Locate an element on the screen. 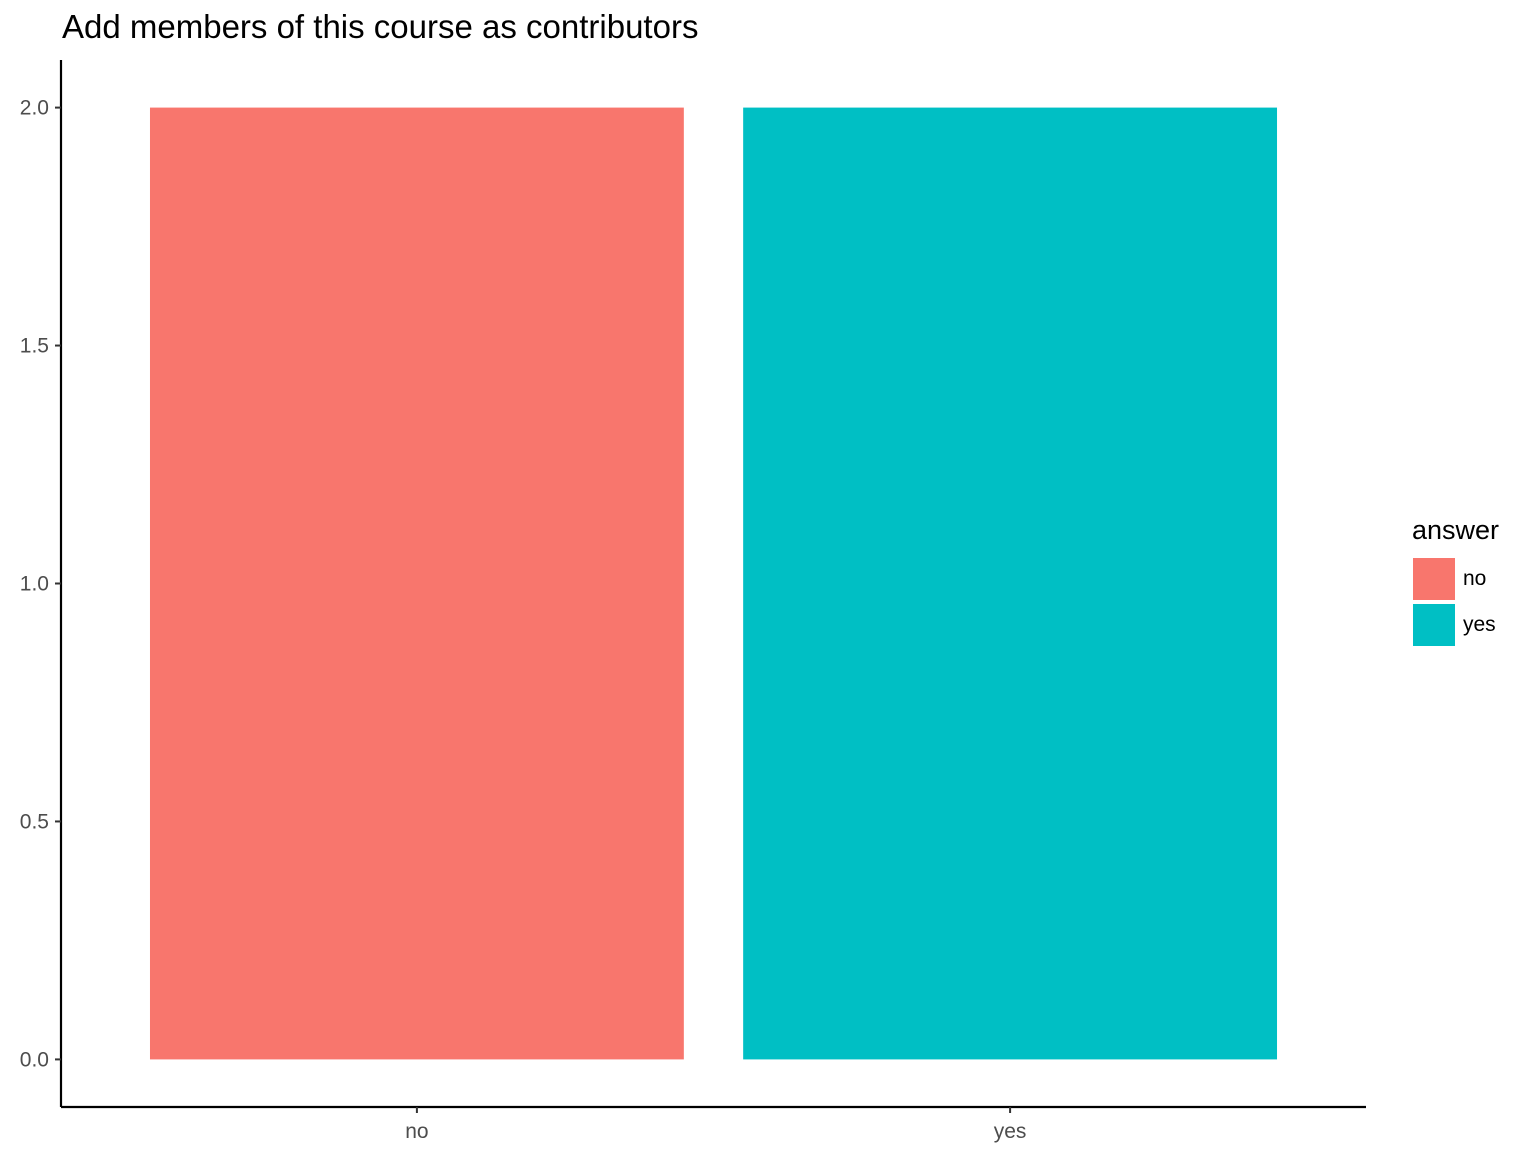 The width and height of the screenshot is (1536, 1152). legend-item-no: no is located at coordinates (1456, 579).